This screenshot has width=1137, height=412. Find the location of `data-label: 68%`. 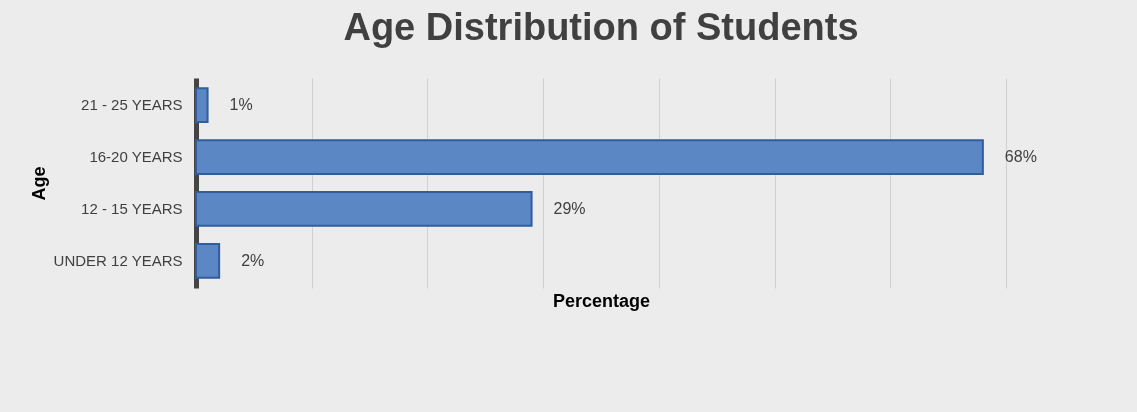

data-label: 68% is located at coordinates (1020, 157).